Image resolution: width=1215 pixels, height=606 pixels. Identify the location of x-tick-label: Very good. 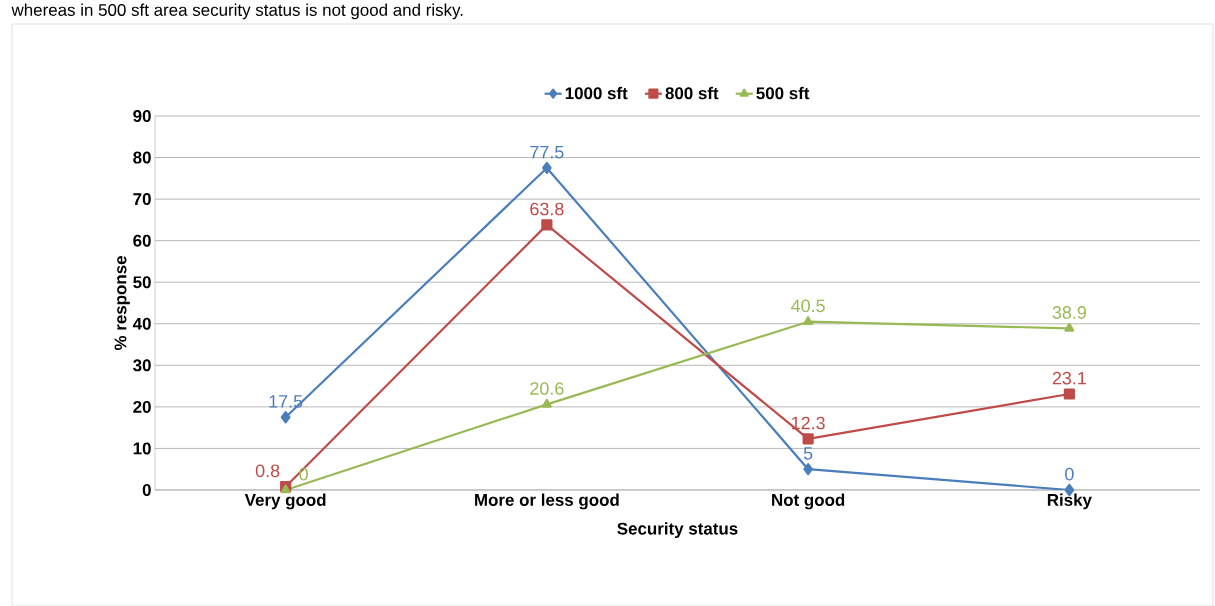
(285, 501).